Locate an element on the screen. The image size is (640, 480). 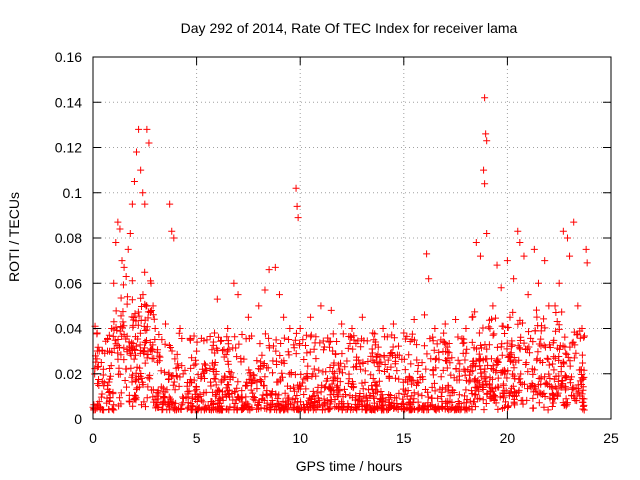
x-tick-label: 10 is located at coordinates (300, 438).